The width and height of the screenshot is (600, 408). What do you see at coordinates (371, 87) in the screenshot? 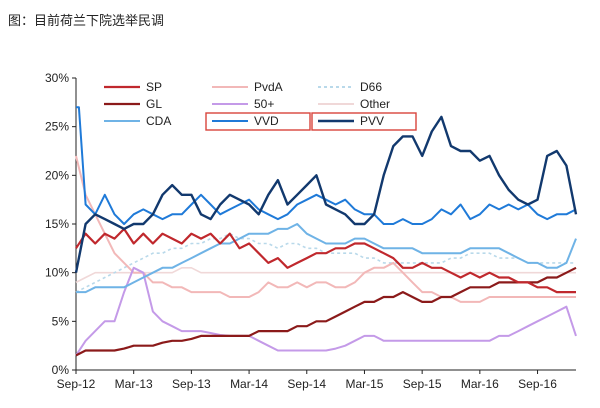
I see `legend-label-d66: D66` at bounding box center [371, 87].